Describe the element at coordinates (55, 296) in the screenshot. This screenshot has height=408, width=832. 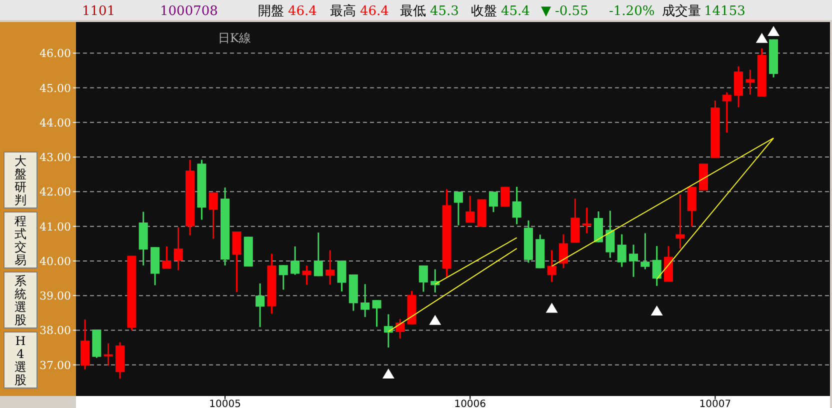
I see `y-tick-label: 39.00` at that location.